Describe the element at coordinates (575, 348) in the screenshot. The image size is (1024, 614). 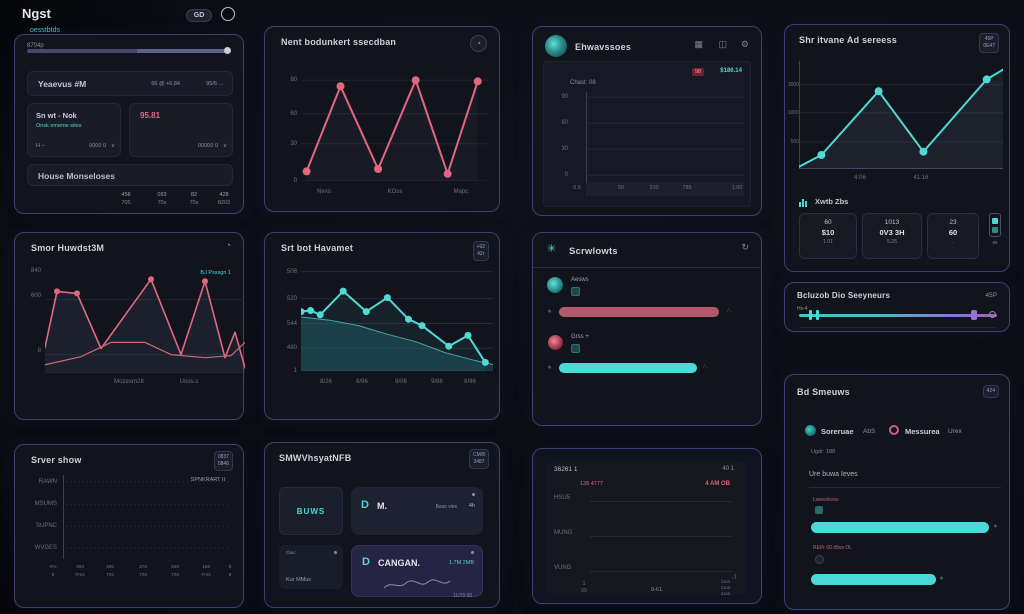
I see `metric-tag-icon` at that location.